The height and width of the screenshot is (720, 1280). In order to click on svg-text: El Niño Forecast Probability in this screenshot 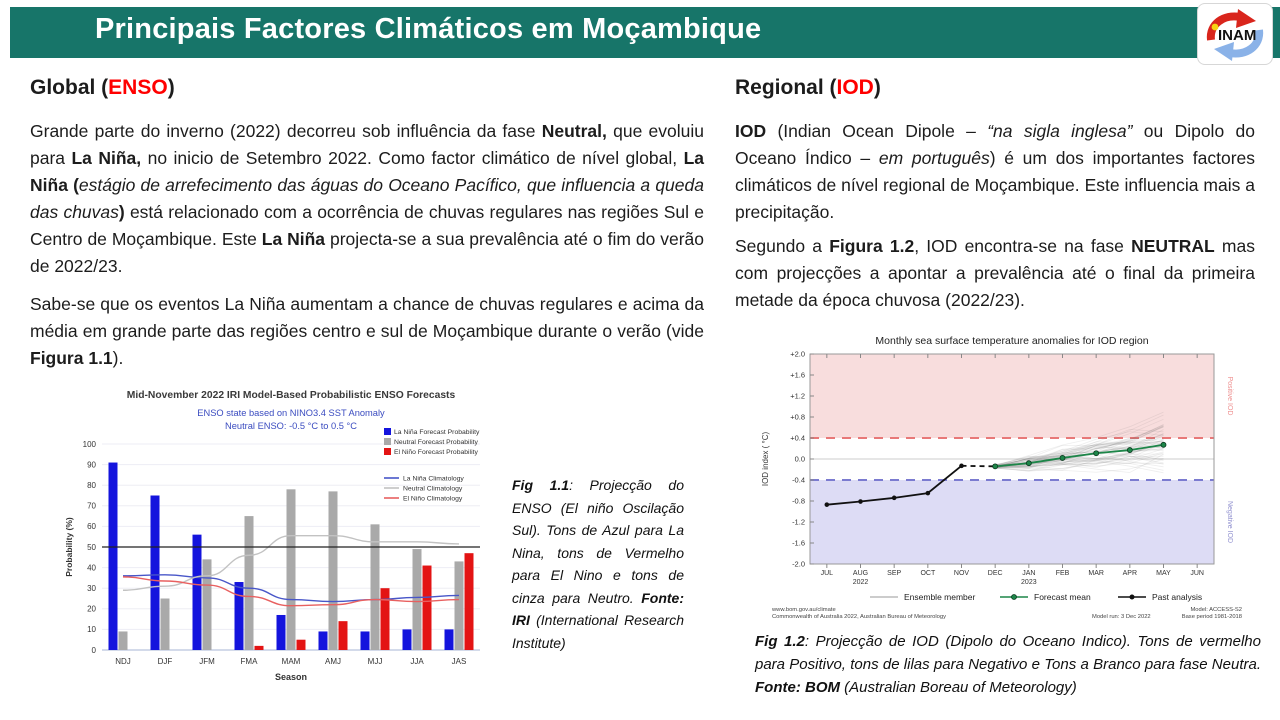, I will do `click(436, 452)`.